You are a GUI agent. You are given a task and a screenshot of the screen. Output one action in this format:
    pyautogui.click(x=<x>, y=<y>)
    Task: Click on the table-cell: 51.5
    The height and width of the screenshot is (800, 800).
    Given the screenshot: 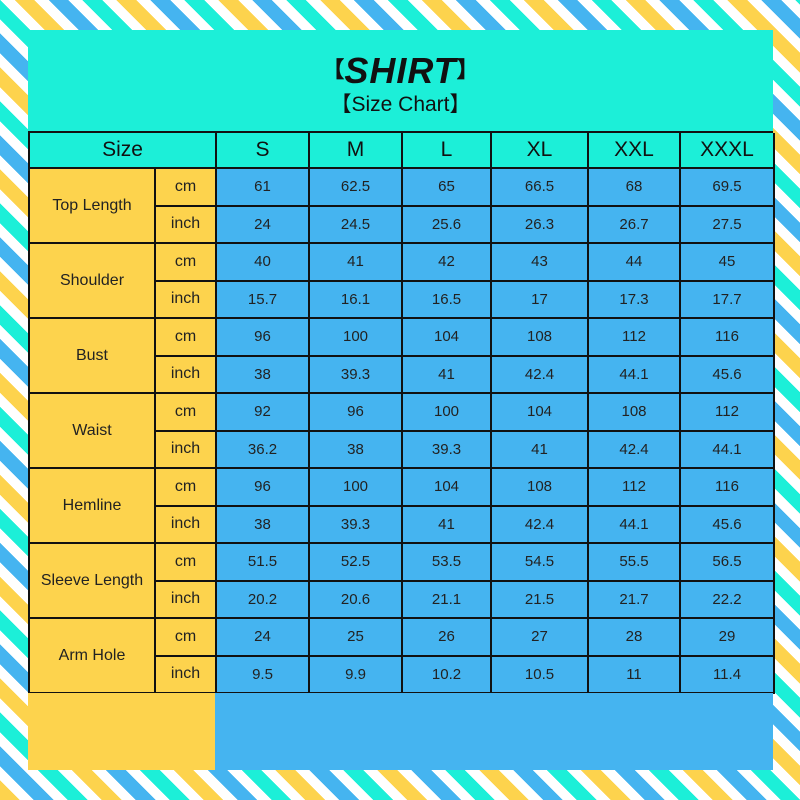 What is the action you would take?
    pyautogui.click(x=263, y=563)
    